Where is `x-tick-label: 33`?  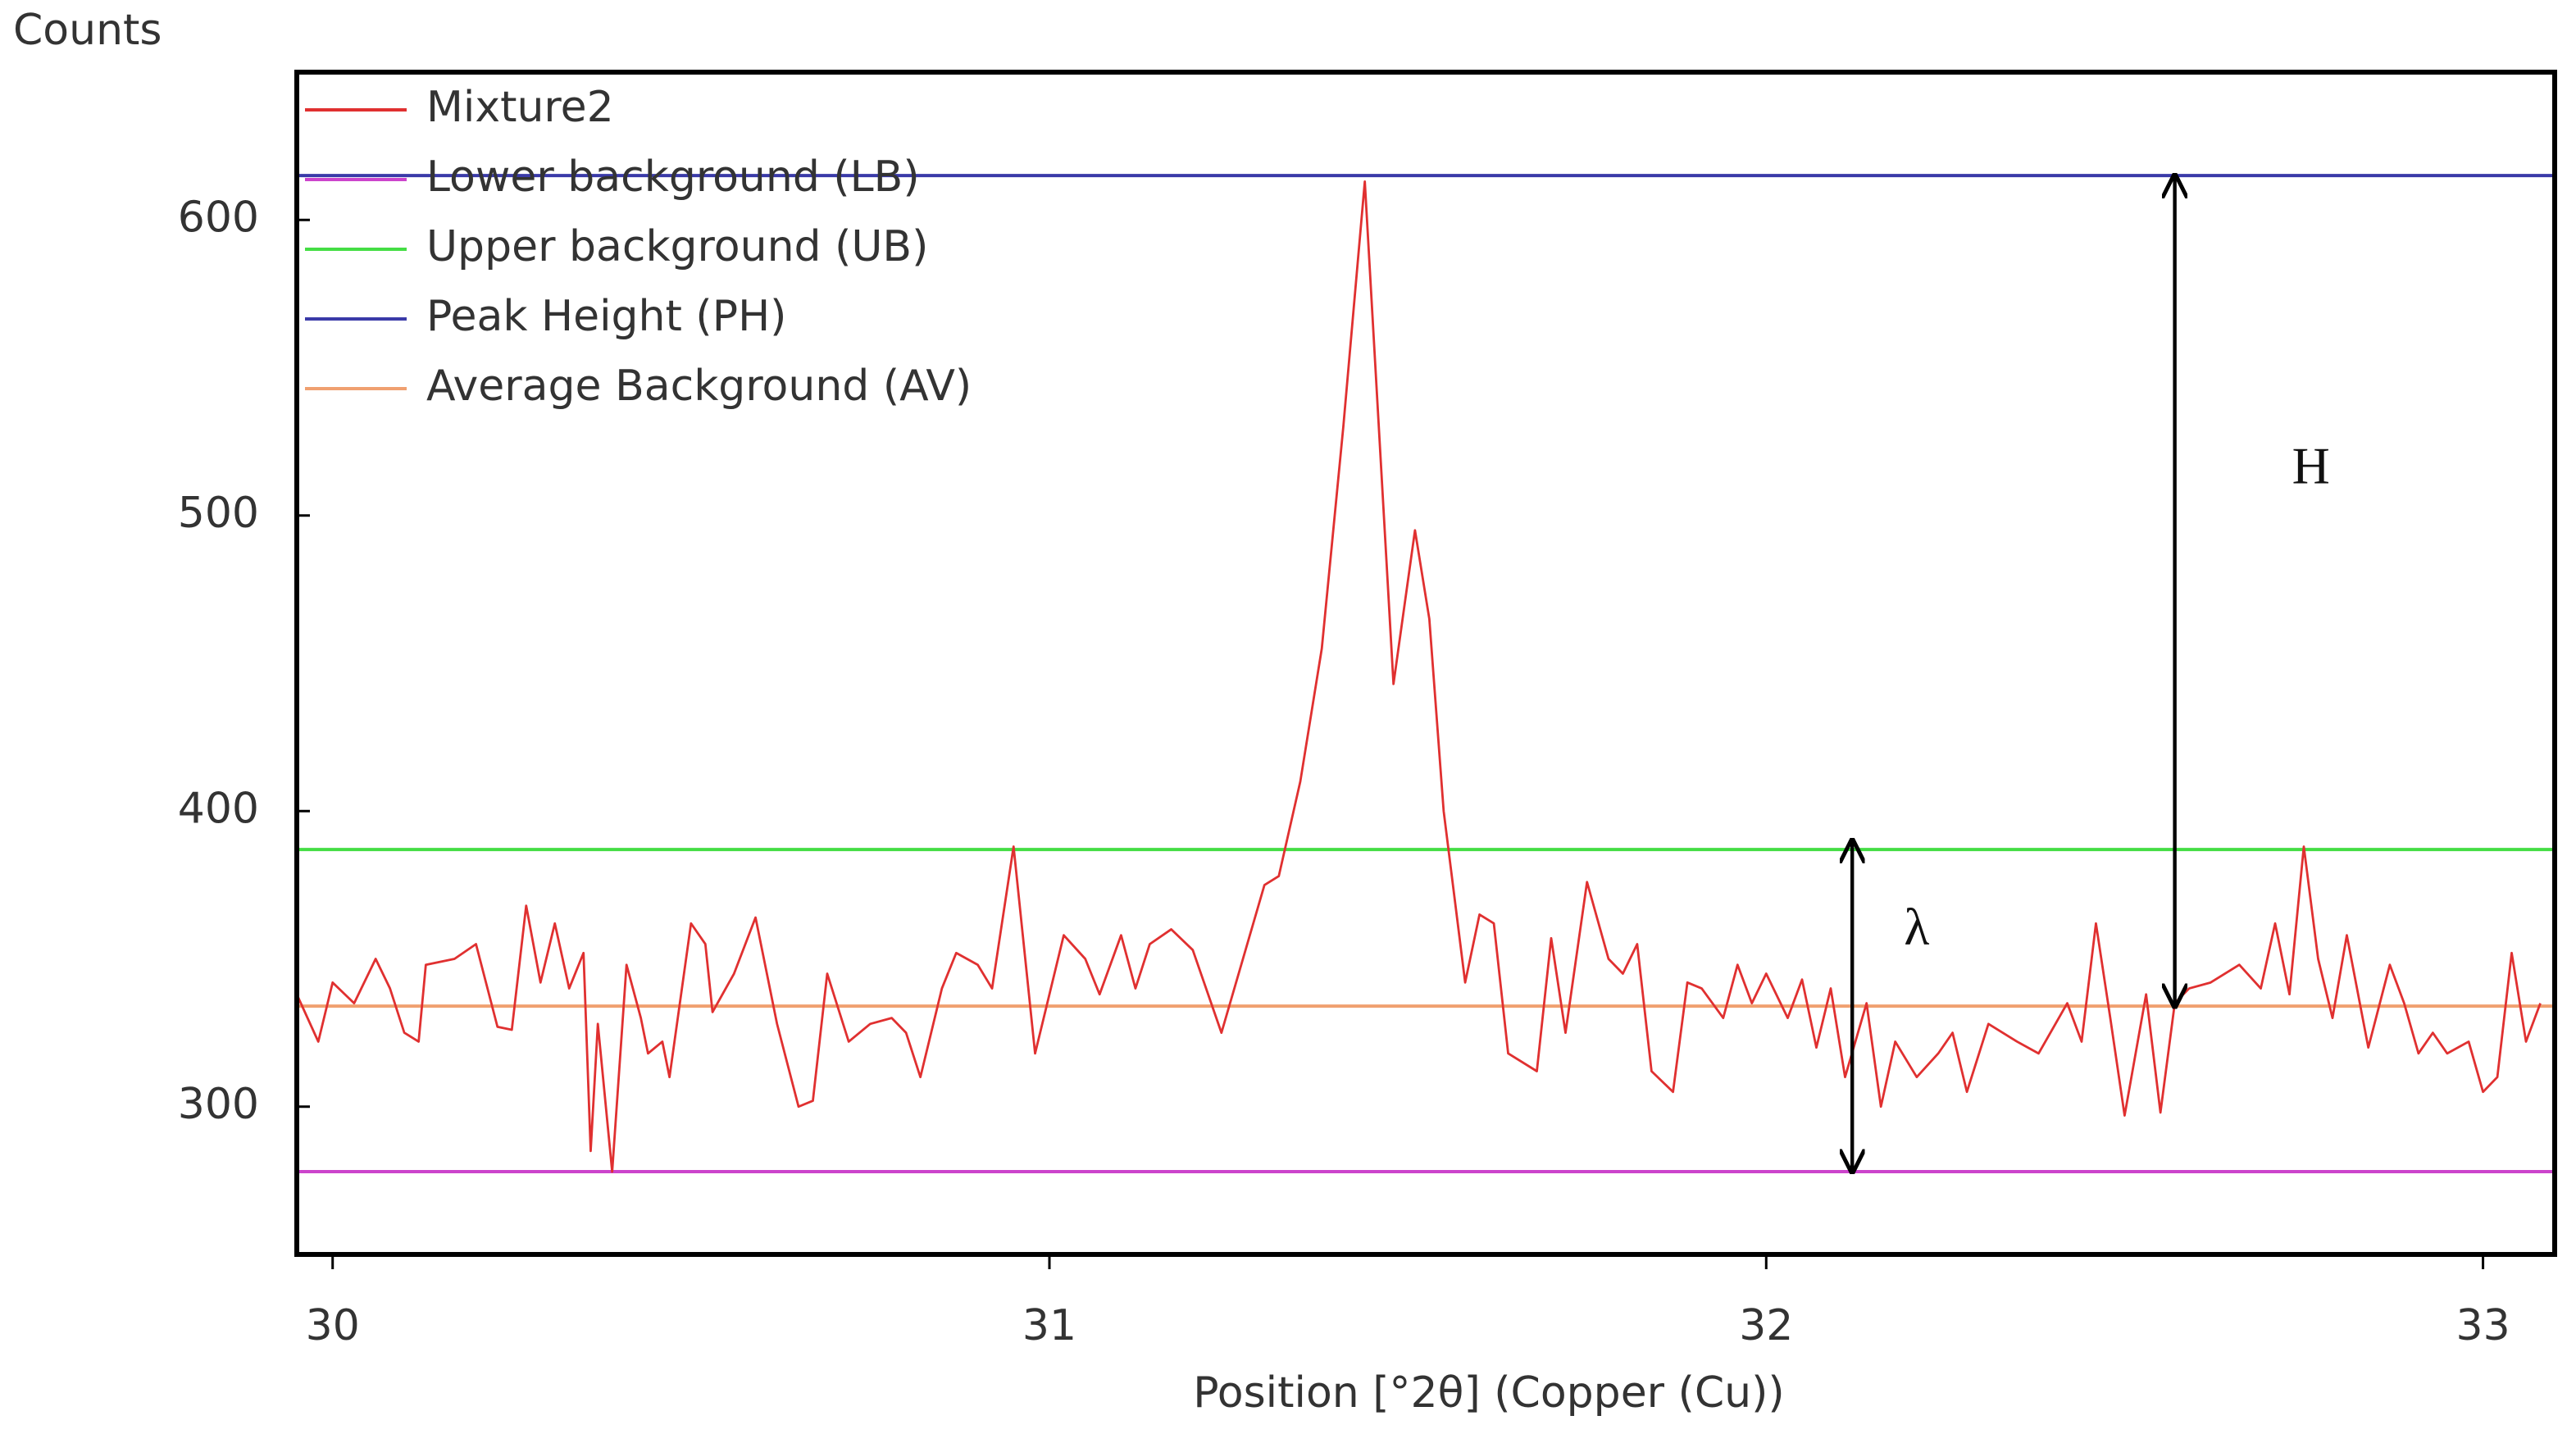 x-tick-label: 33 is located at coordinates (2482, 1326).